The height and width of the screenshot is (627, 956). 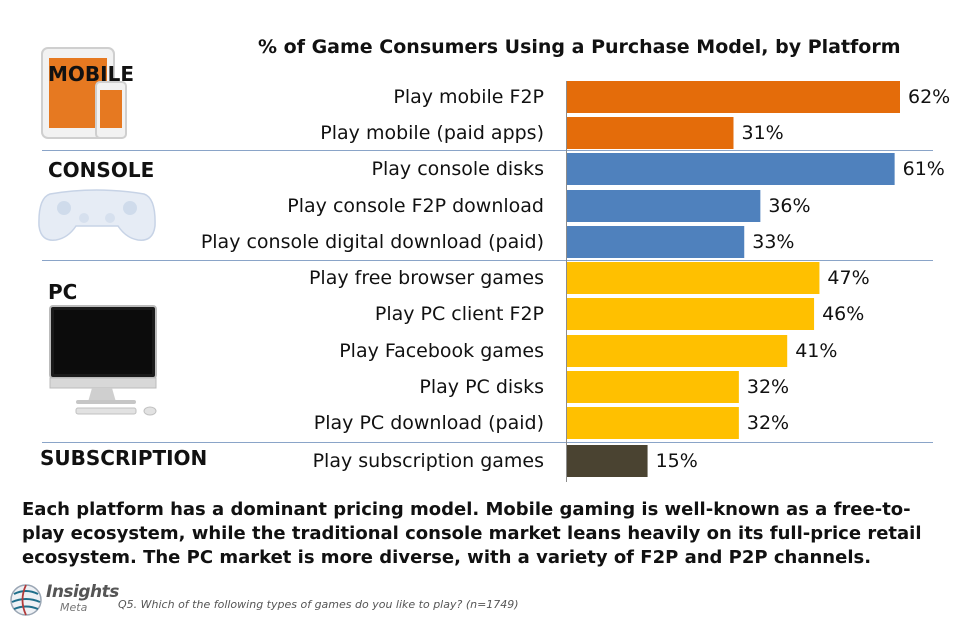 What do you see at coordinates (653, 387) in the screenshot?
I see `bar-play-pc-disks` at bounding box center [653, 387].